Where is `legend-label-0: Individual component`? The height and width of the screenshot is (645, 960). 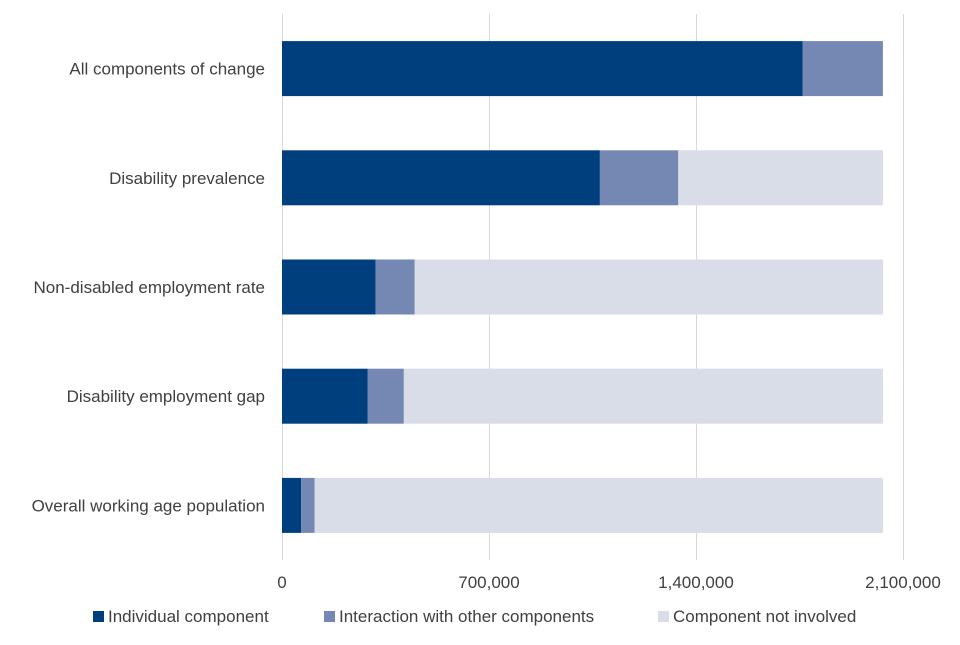 legend-label-0: Individual component is located at coordinates (188, 616).